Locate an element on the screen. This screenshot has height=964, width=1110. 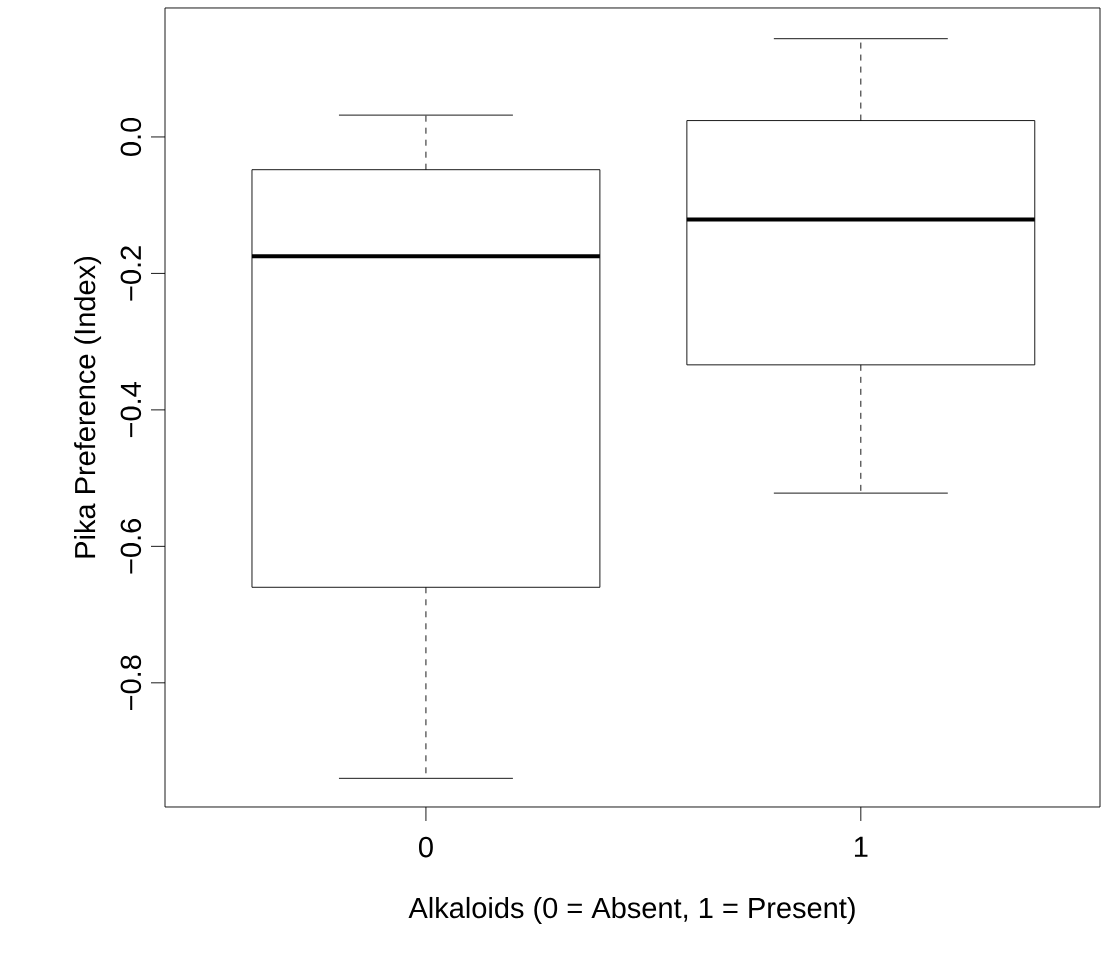
x-axis-title: Alkaloids (0 = Absent, 1 = Present) is located at coordinates (631, 910).